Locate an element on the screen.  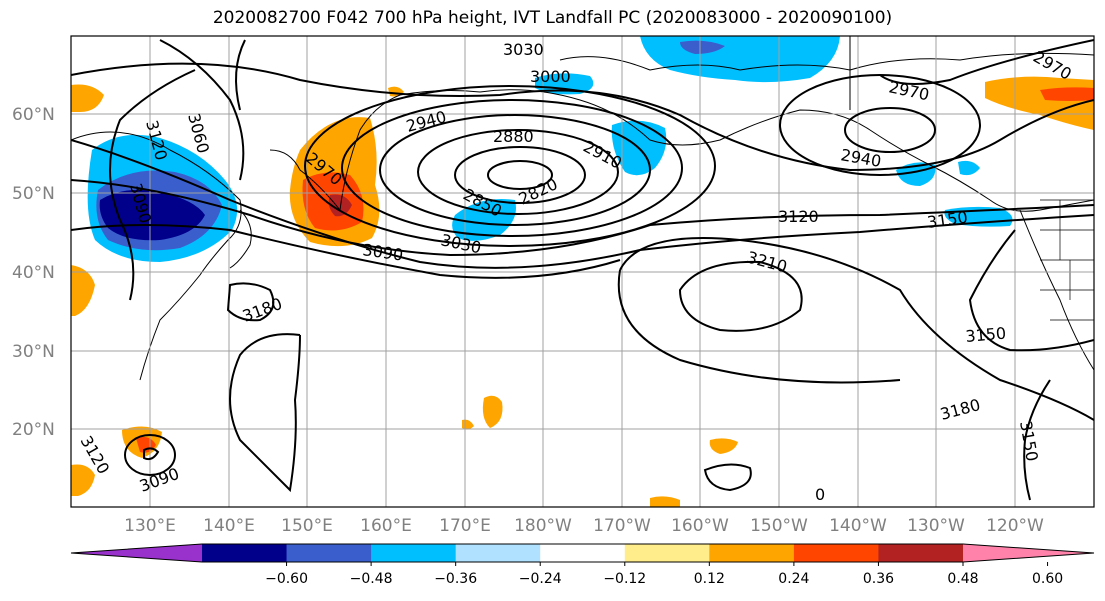
svg-text: 0 is located at coordinates (820, 494).